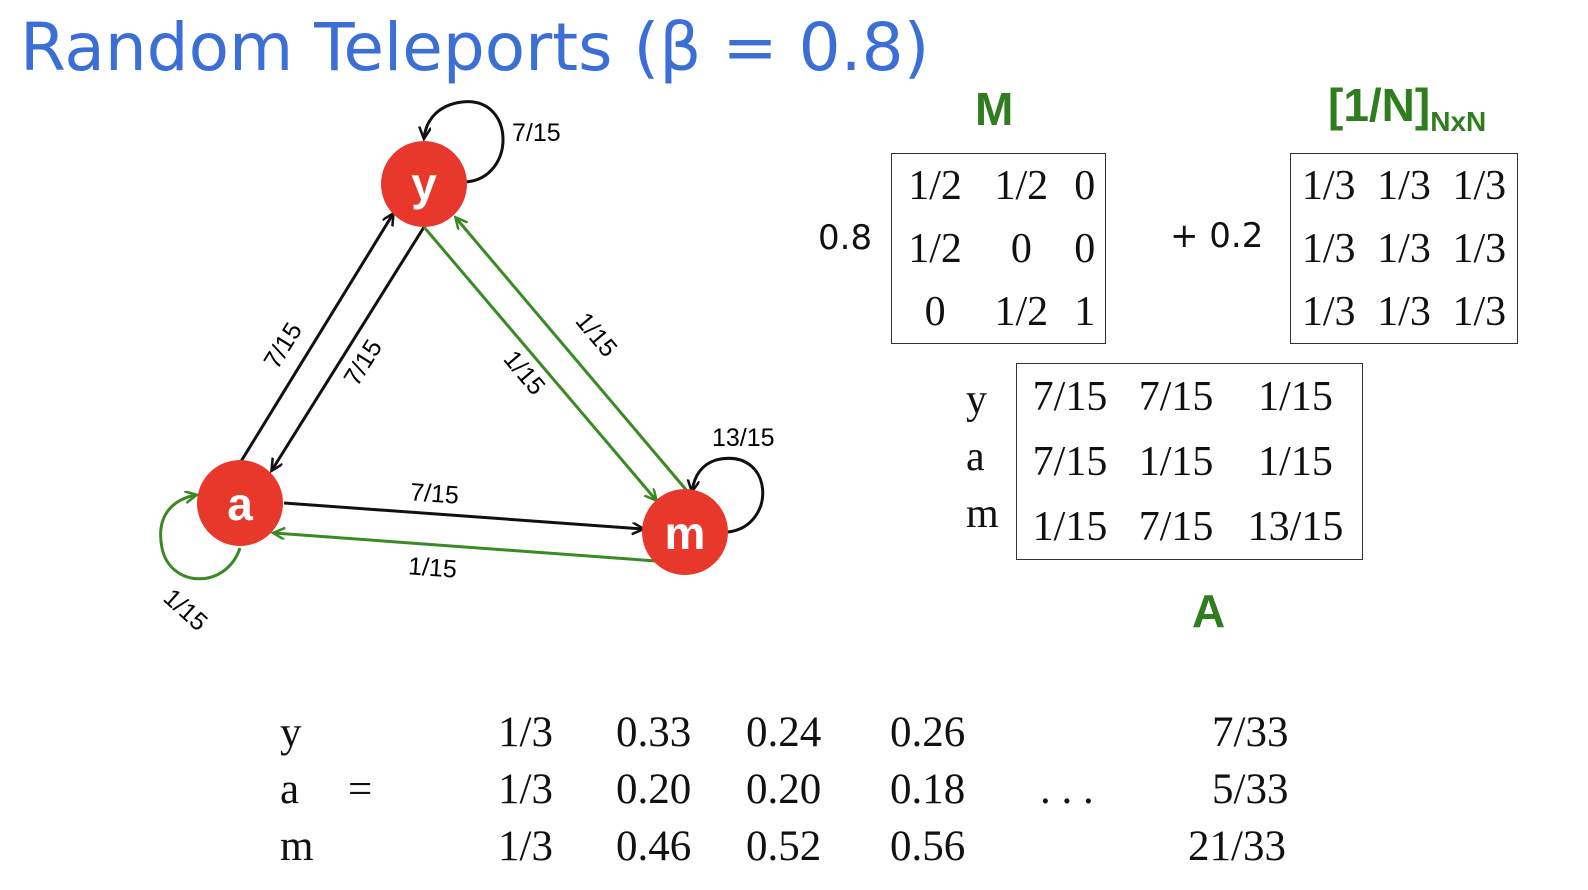 This screenshot has width=1588, height=890. What do you see at coordinates (1217, 236) in the screenshot?
I see `matrix-n-coefficient: + 0.2` at bounding box center [1217, 236].